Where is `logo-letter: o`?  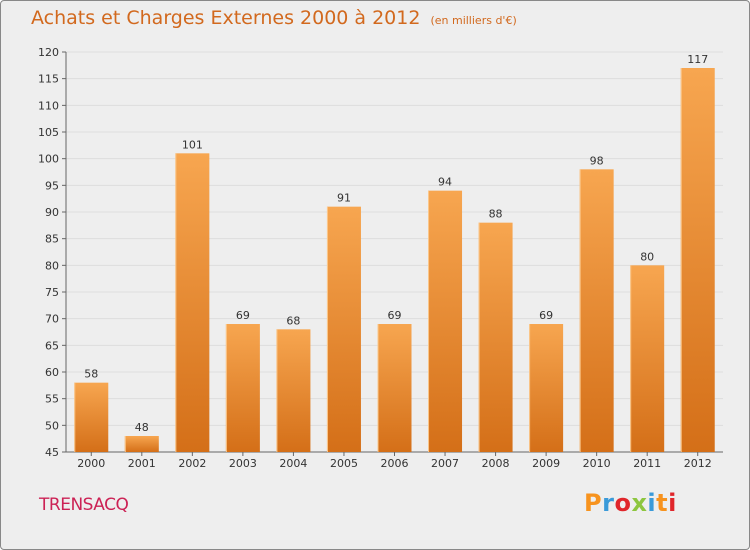
logo-letter: o is located at coordinates (623, 503).